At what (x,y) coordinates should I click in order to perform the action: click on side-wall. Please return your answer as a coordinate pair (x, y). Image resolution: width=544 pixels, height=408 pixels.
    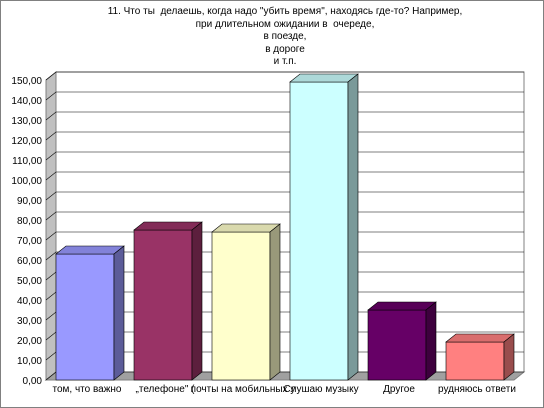
    Looking at the image, I should click on (51, 226).